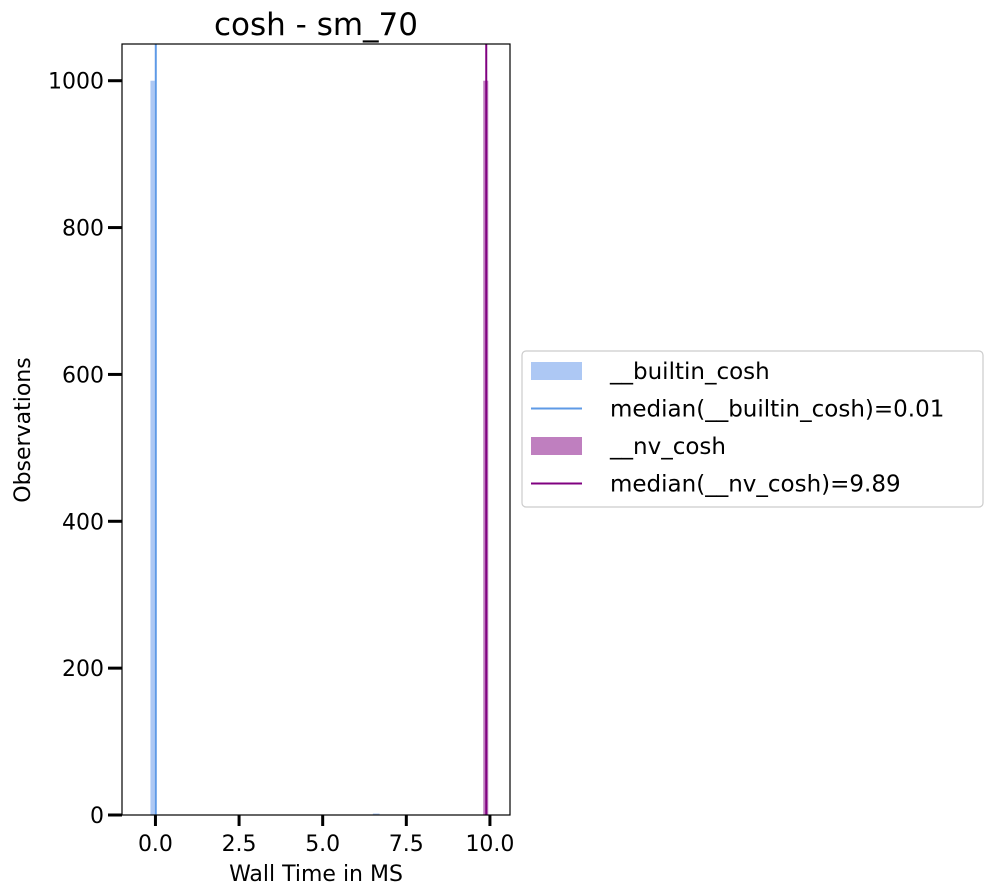 This screenshot has height=896, width=993. Describe the element at coordinates (97, 816) in the screenshot. I see `y-tick-label-0: 0` at that location.